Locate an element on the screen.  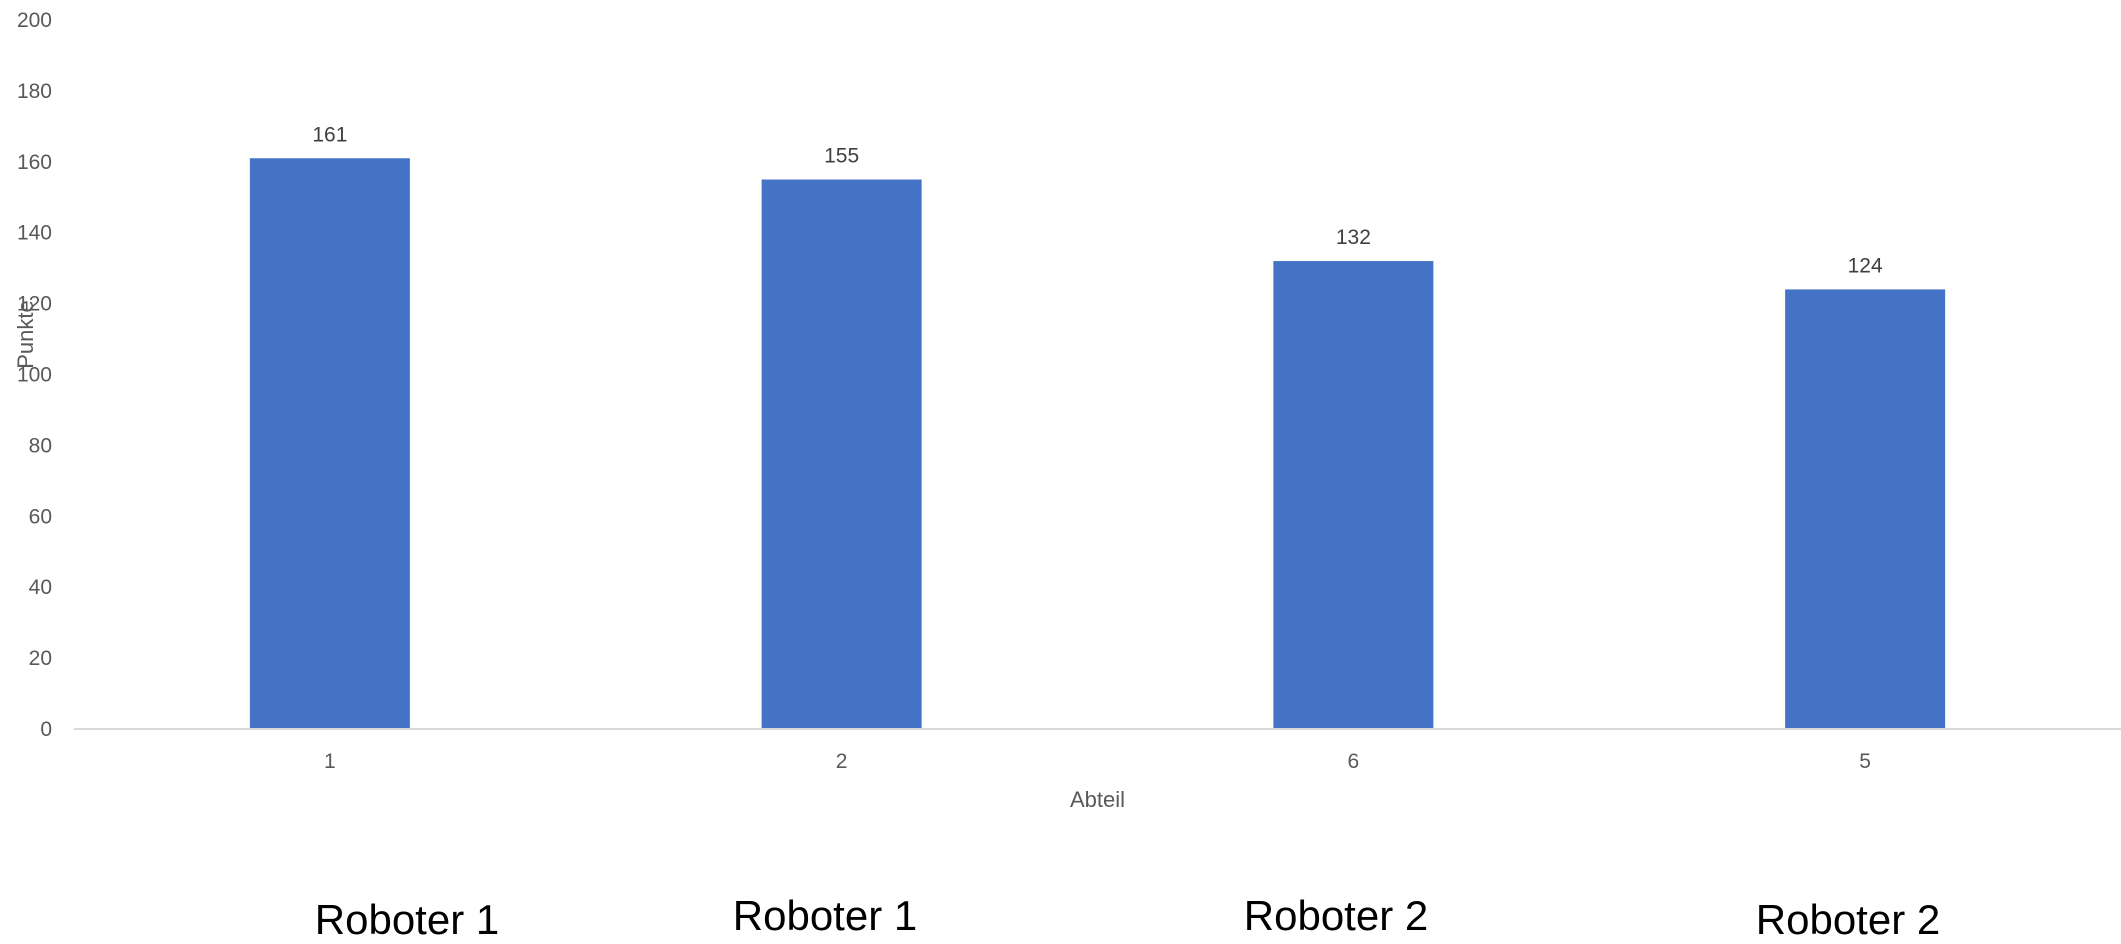
y-tick-label: 100 is located at coordinates (34, 375).